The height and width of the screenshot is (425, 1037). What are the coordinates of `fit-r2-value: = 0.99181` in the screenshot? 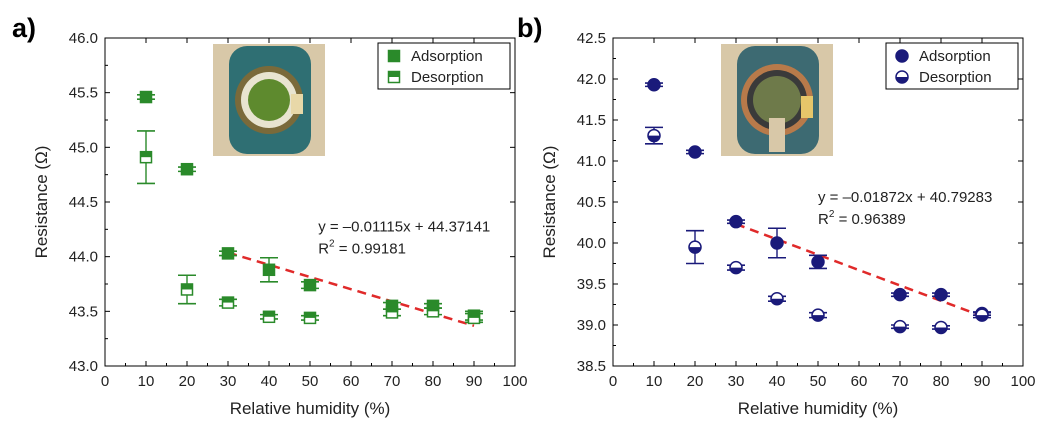 It's located at (370, 249).